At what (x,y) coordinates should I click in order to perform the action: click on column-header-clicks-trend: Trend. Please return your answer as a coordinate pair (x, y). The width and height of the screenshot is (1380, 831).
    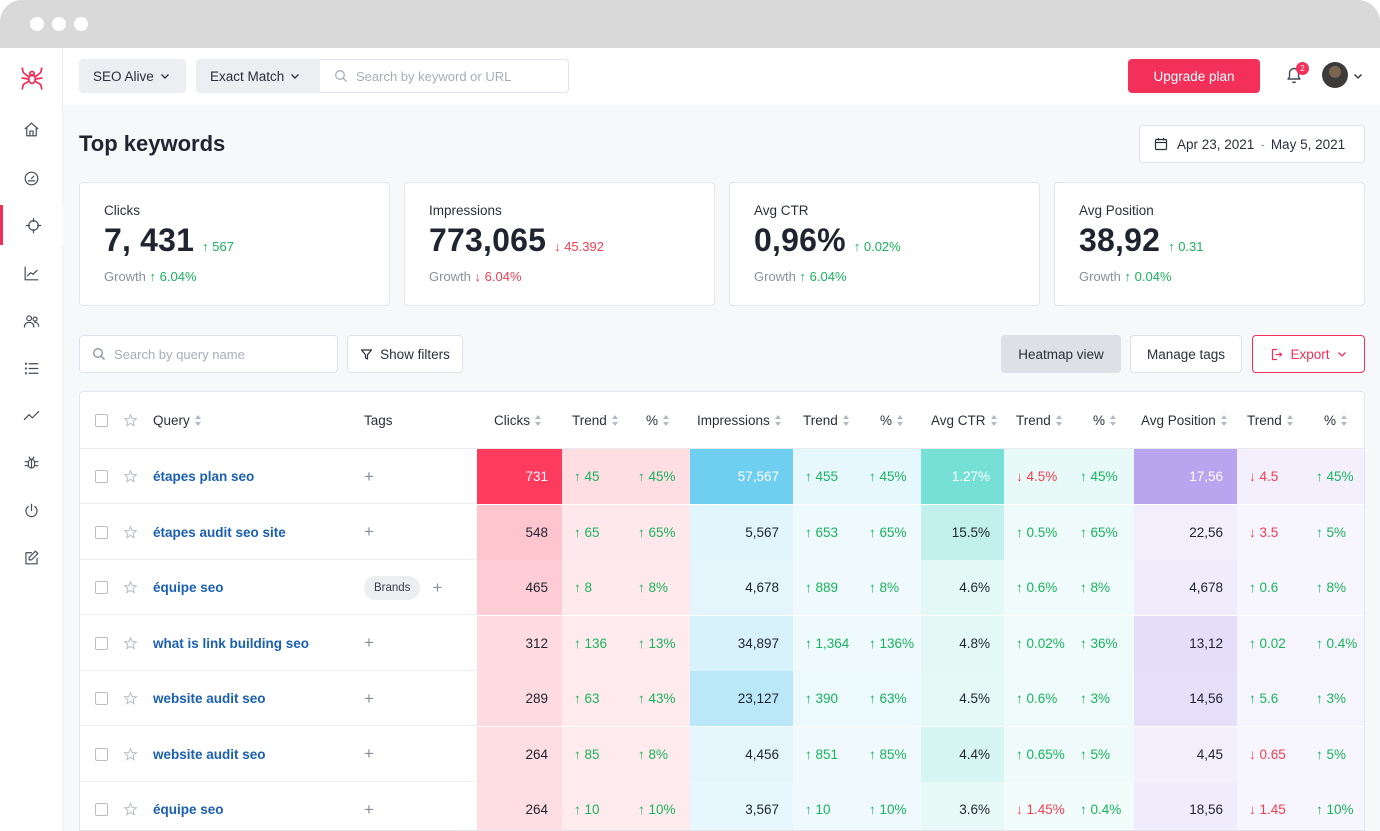
    Looking at the image, I should click on (595, 420).